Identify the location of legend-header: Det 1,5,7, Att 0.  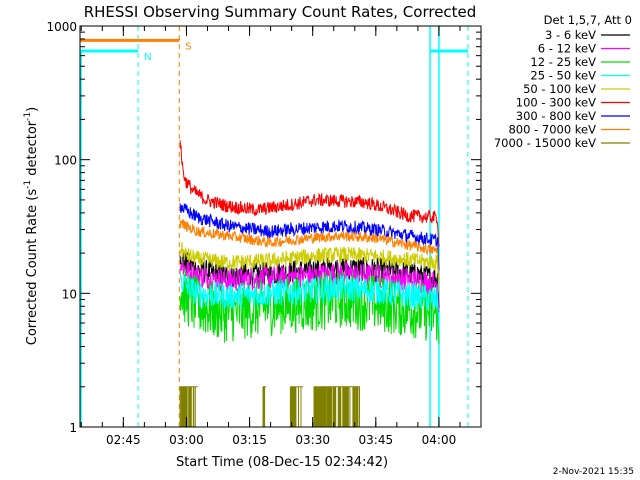
(588, 20).